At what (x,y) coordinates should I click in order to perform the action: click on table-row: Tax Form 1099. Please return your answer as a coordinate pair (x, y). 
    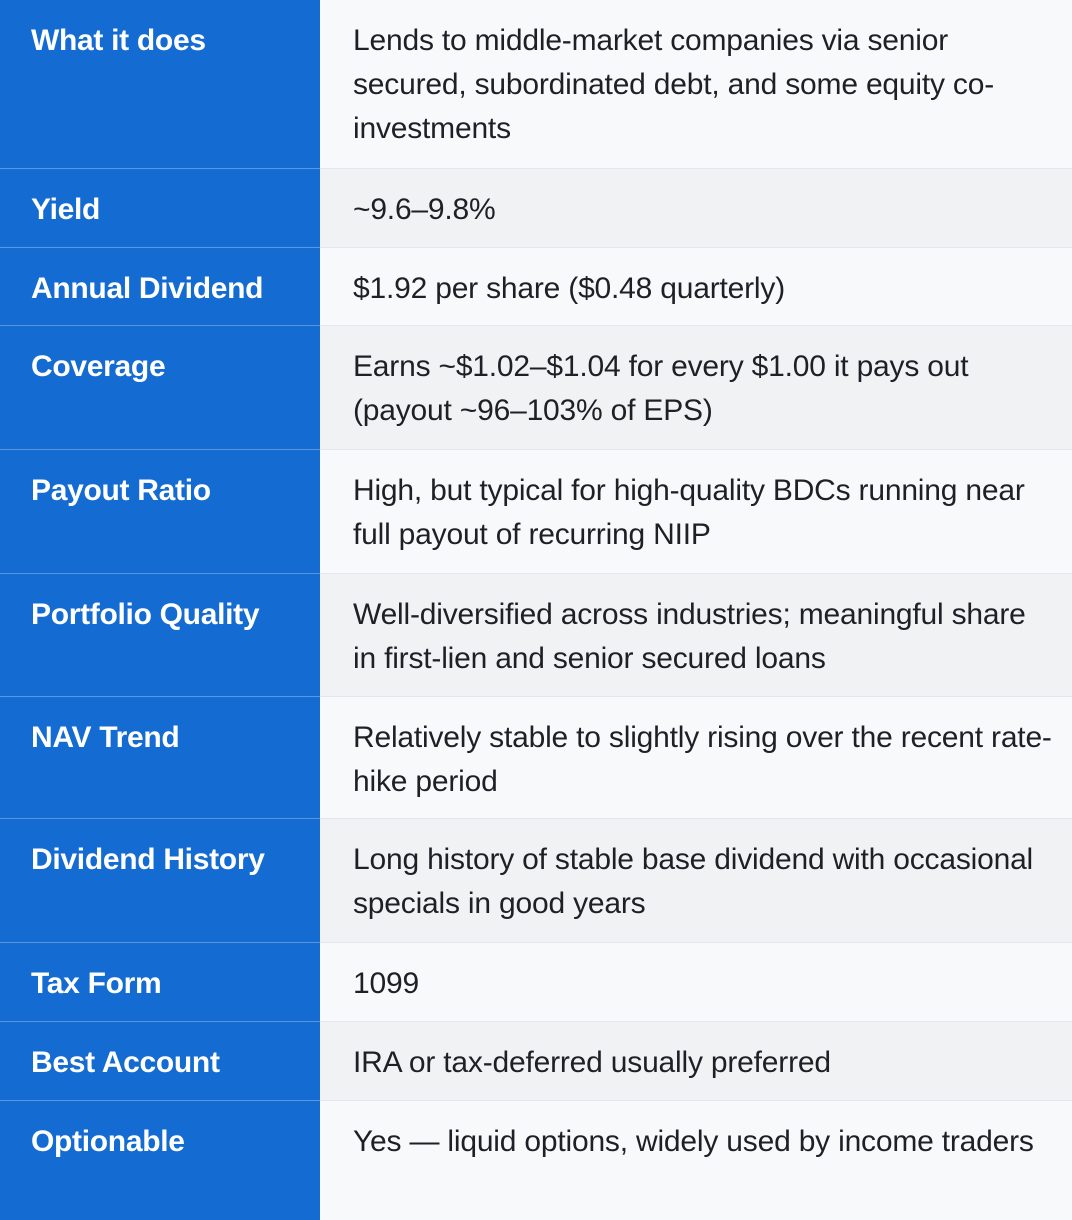
    Looking at the image, I should click on (536, 982).